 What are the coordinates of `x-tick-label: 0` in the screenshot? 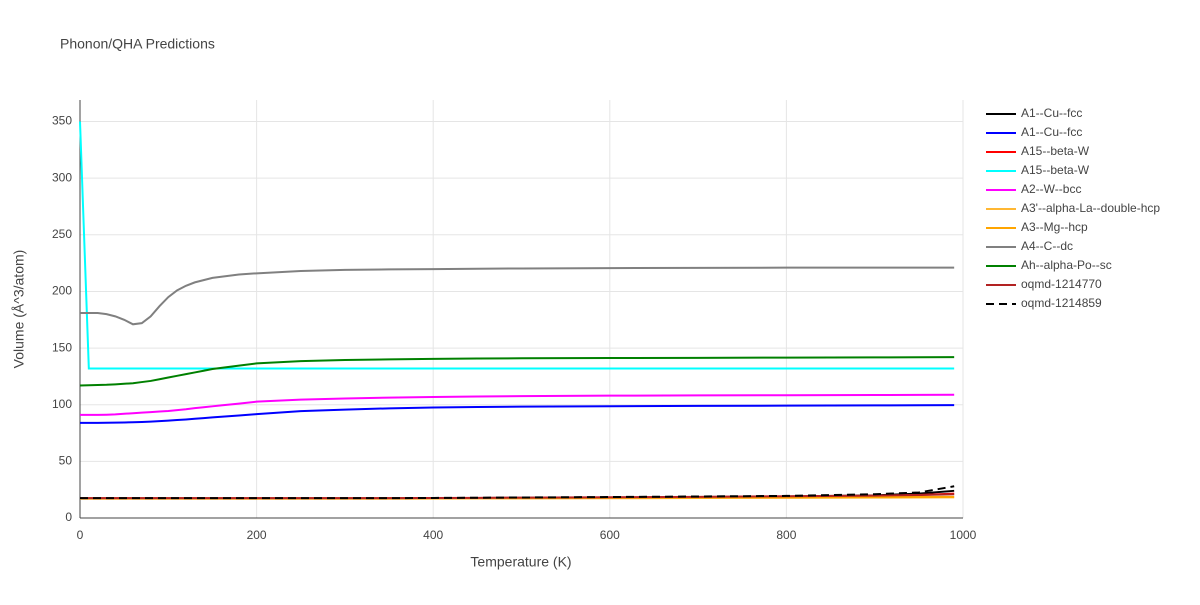 It's located at (80, 535).